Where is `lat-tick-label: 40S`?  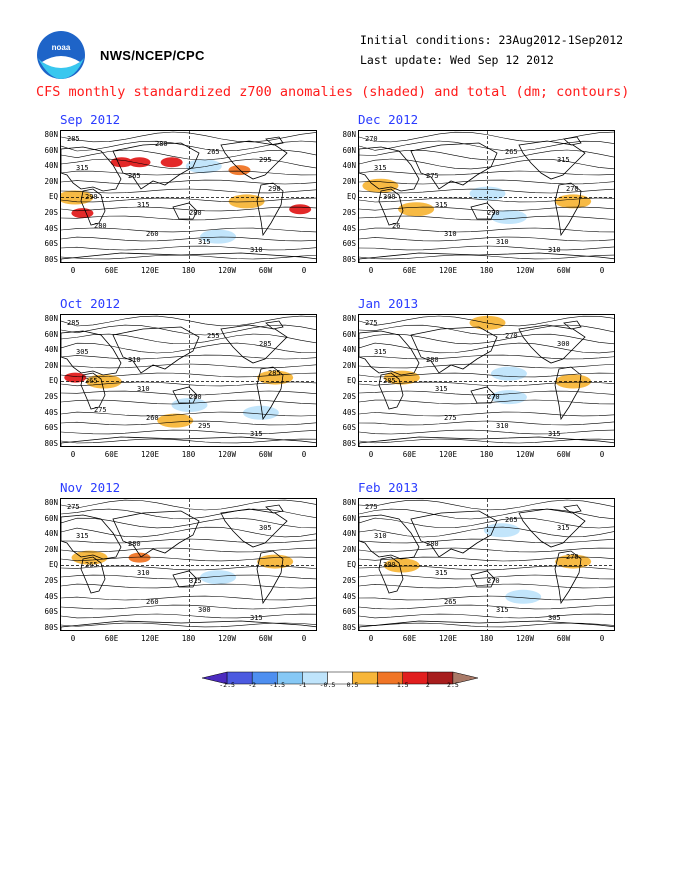
lat-tick-label: 40S is located at coordinates (51, 596).